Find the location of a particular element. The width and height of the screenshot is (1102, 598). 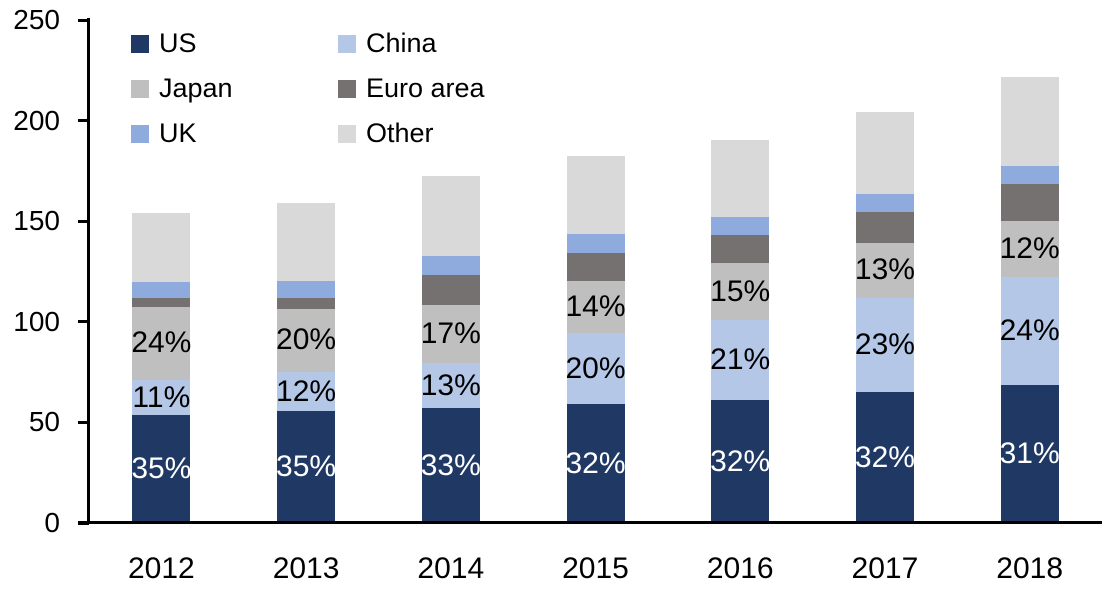

bar-segment-label: 15% is located at coordinates (740, 291).